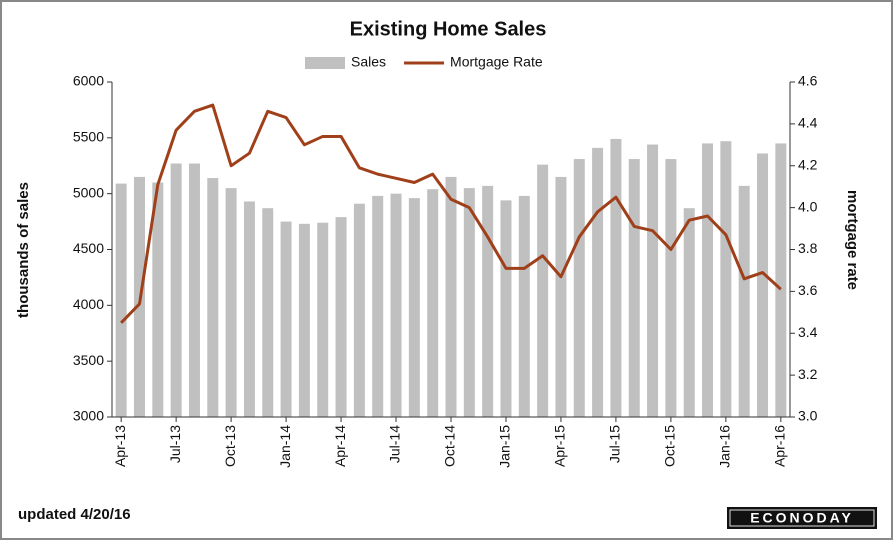 This screenshot has height=540, width=893. I want to click on x-tick-label: Apr-14, so click(340, 446).